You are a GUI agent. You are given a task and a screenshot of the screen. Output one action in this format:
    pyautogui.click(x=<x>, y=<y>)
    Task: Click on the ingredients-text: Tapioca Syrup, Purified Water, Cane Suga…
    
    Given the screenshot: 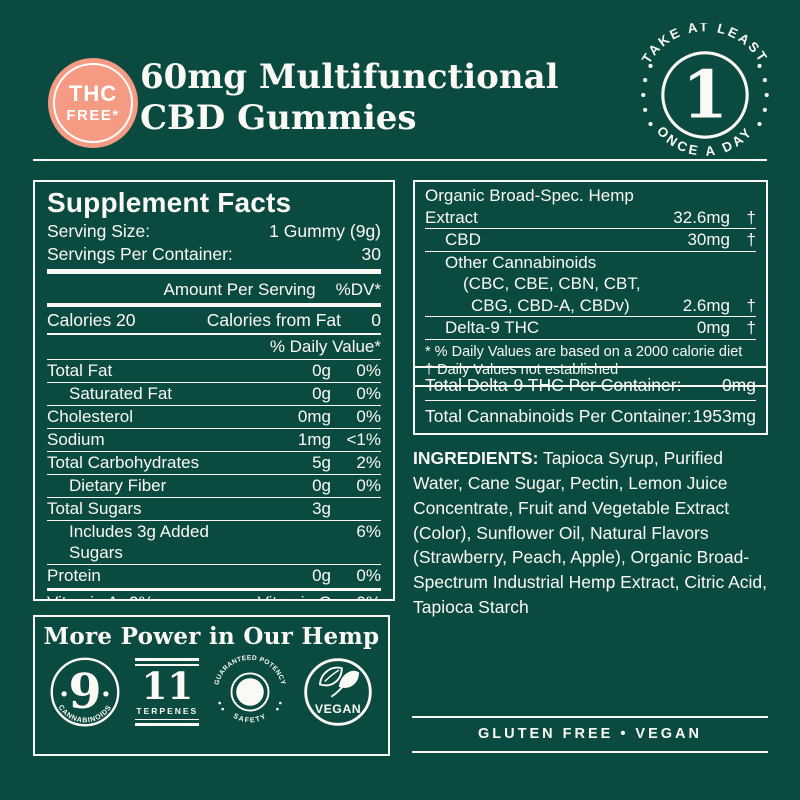 What is the action you would take?
    pyautogui.click(x=590, y=533)
    